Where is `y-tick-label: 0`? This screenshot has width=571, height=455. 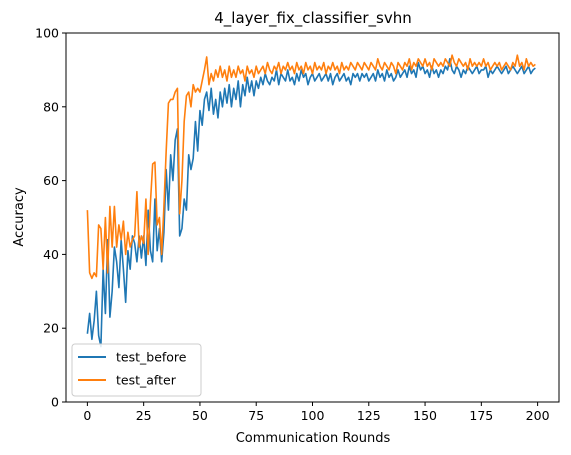
y-tick-label: 0 is located at coordinates (55, 402).